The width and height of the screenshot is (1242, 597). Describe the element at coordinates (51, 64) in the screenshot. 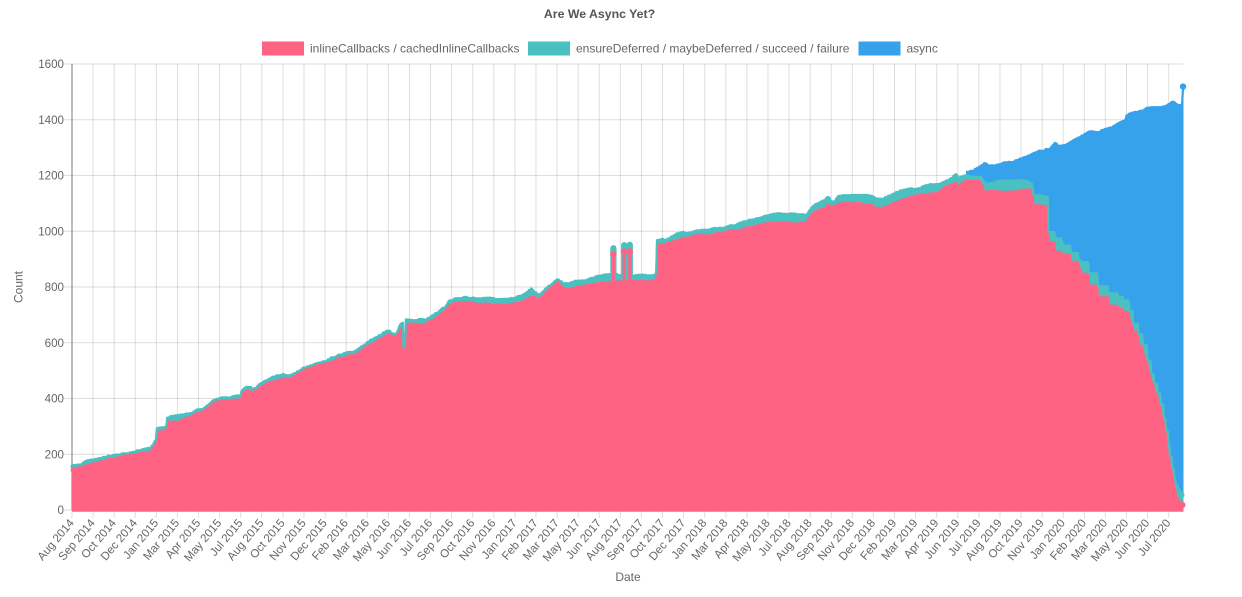

I see `svg-text: 1600` at that location.